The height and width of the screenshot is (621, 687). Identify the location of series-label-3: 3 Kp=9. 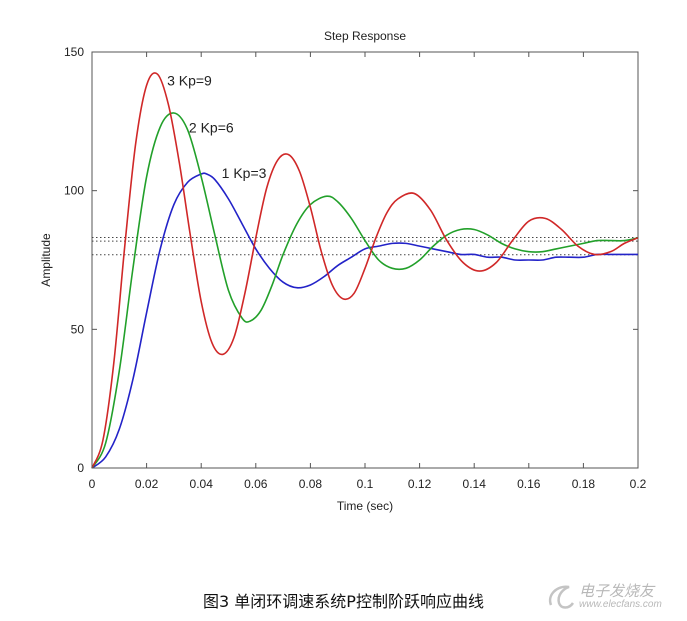
(189, 80).